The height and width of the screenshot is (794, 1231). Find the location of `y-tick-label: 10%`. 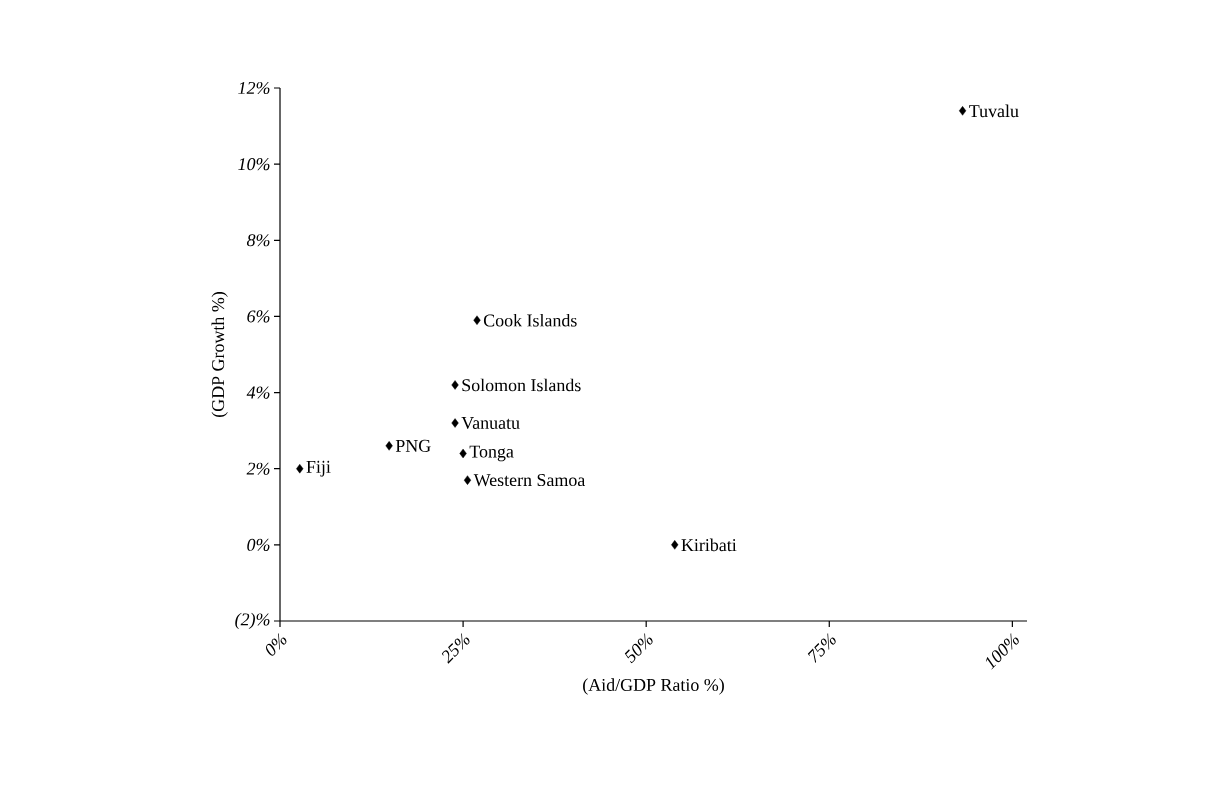

y-tick-label: 10% is located at coordinates (254, 164).